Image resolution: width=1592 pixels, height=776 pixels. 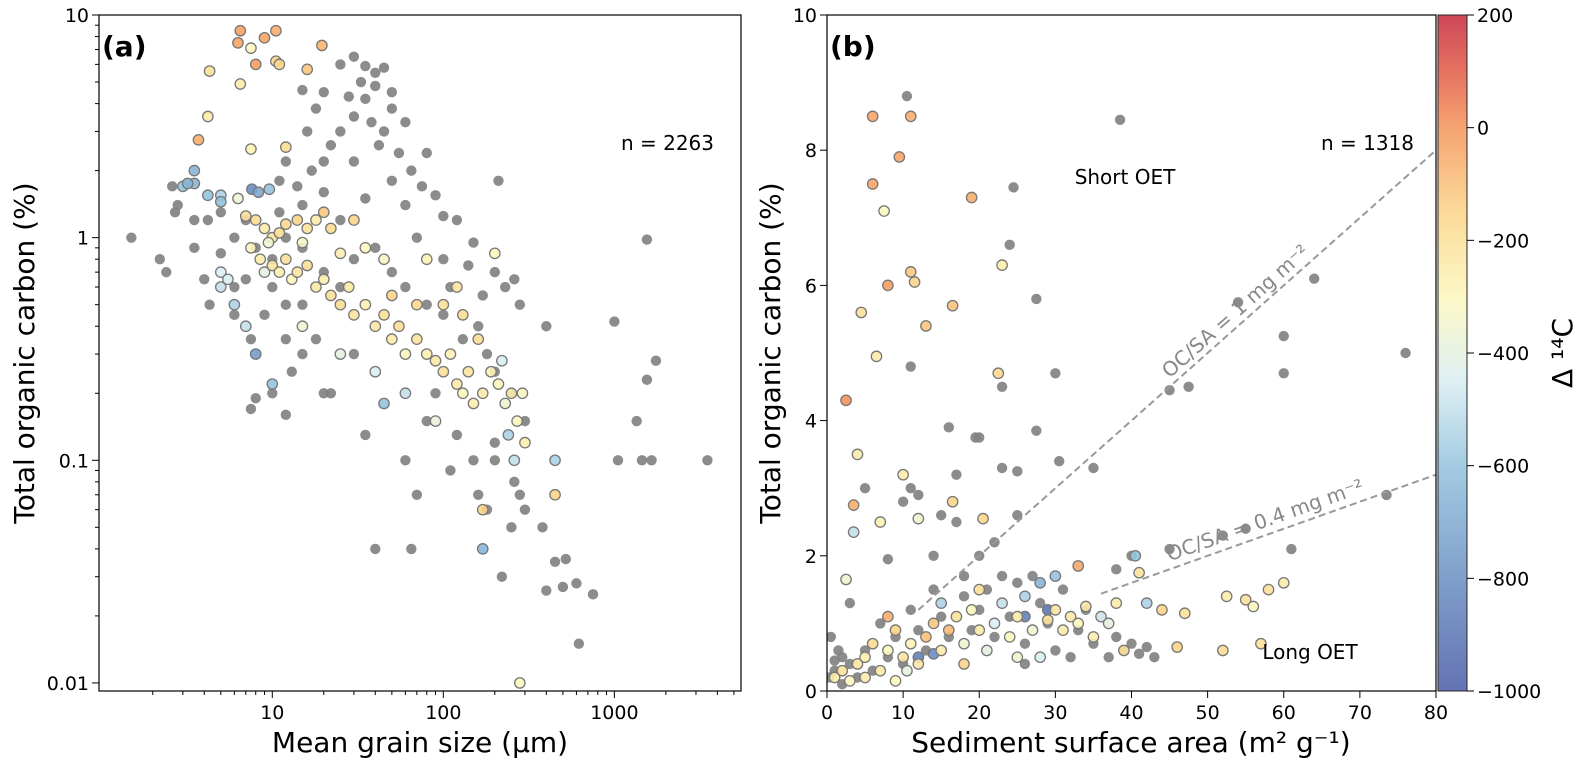 What do you see at coordinates (1452, 353) in the screenshot?
I see `colorbar-gradient` at bounding box center [1452, 353].